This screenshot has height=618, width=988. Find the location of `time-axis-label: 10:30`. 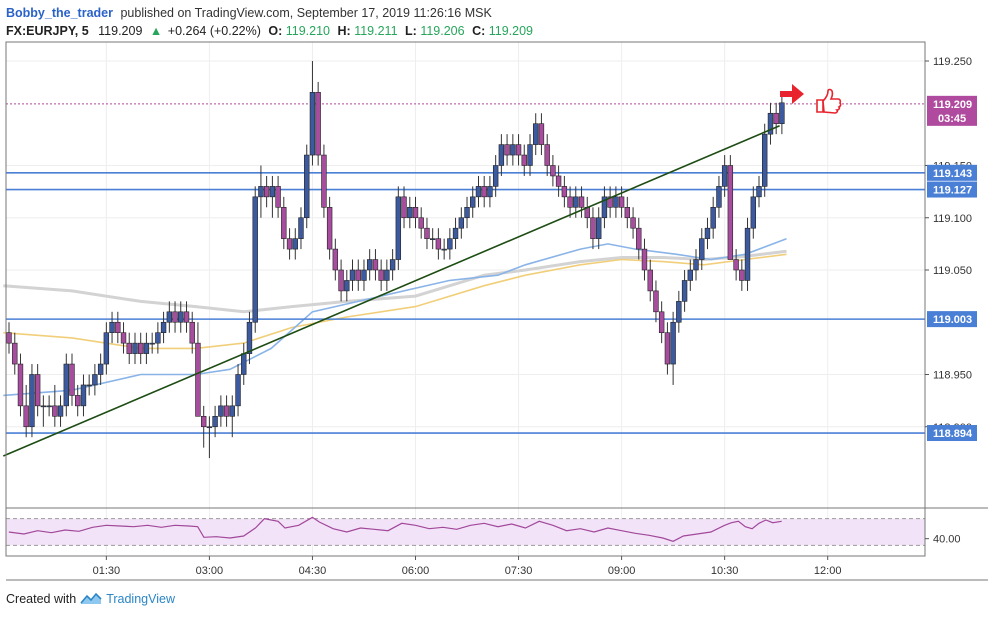

time-axis-label: 10:30 is located at coordinates (725, 571).